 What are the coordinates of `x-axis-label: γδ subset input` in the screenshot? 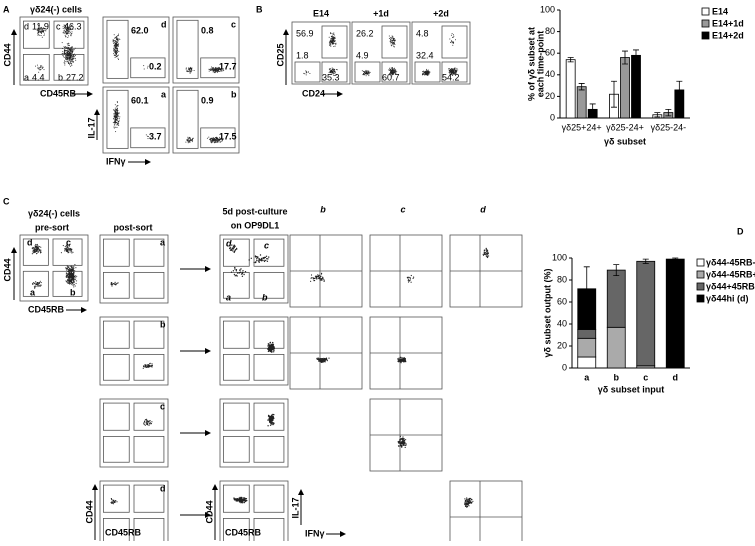 It's located at (631, 389).